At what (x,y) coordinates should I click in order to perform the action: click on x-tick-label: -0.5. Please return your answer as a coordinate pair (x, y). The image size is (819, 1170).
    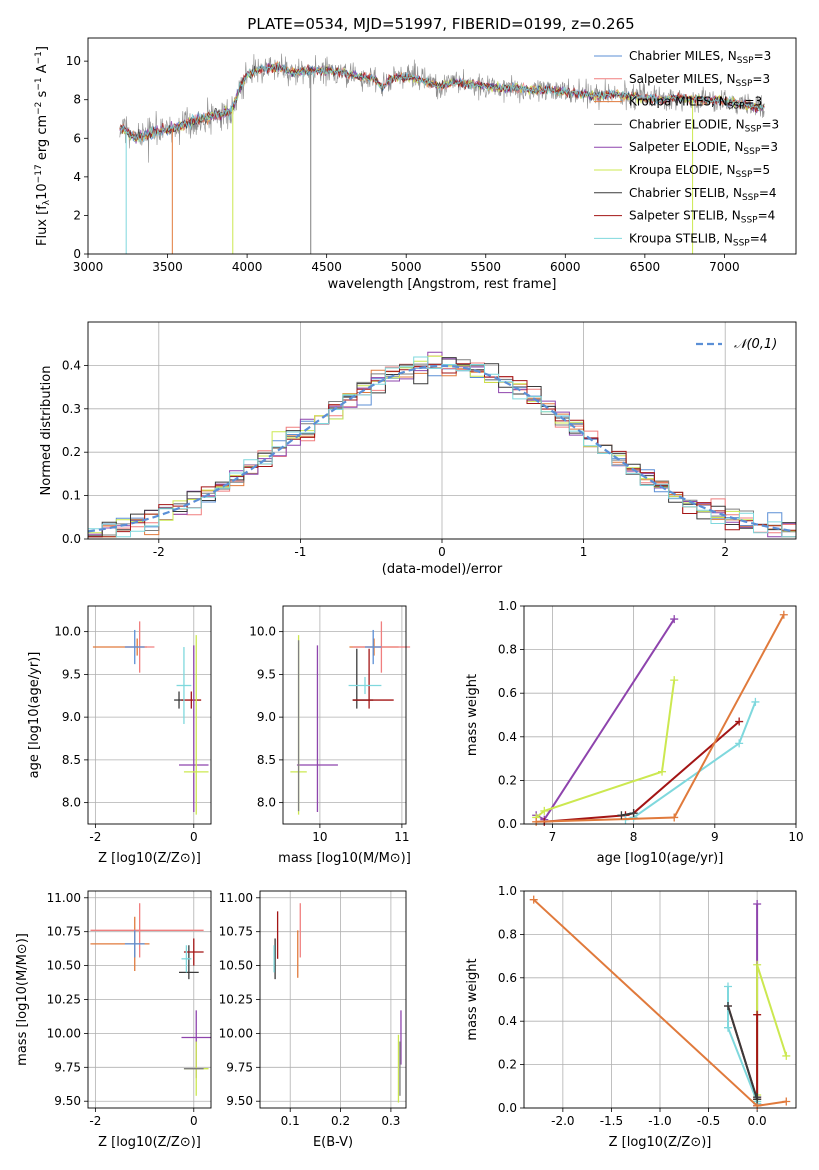
    Looking at the image, I should click on (708, 1121).